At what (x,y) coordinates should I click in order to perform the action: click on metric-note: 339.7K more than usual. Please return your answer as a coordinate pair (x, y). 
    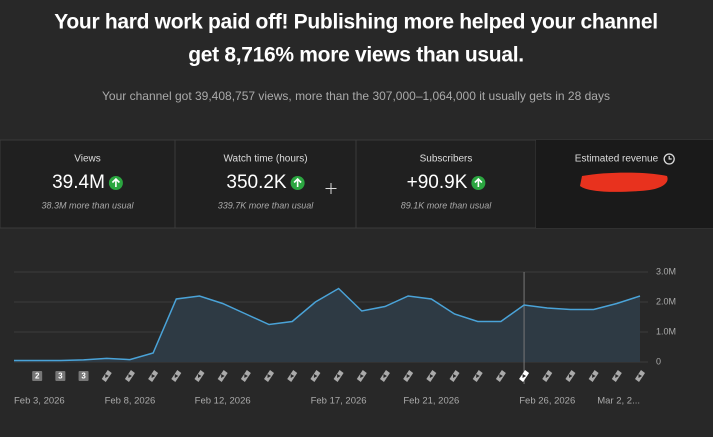
    Looking at the image, I should click on (266, 205).